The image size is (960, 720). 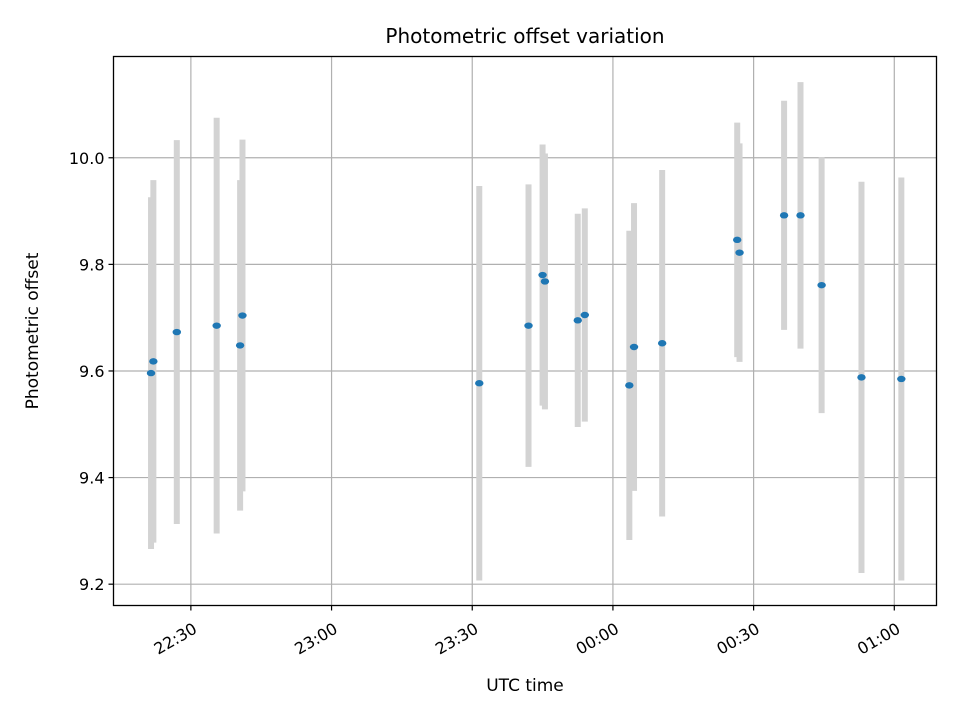 What do you see at coordinates (175, 639) in the screenshot?
I see `x-tick-label: 22:30` at bounding box center [175, 639].